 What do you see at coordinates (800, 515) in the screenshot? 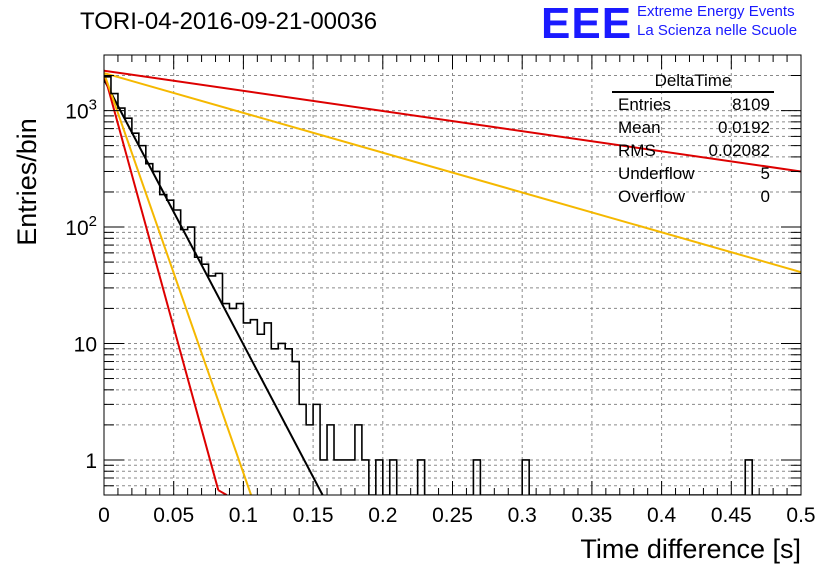
I see `x-tick-label: 0.5` at bounding box center [800, 515].